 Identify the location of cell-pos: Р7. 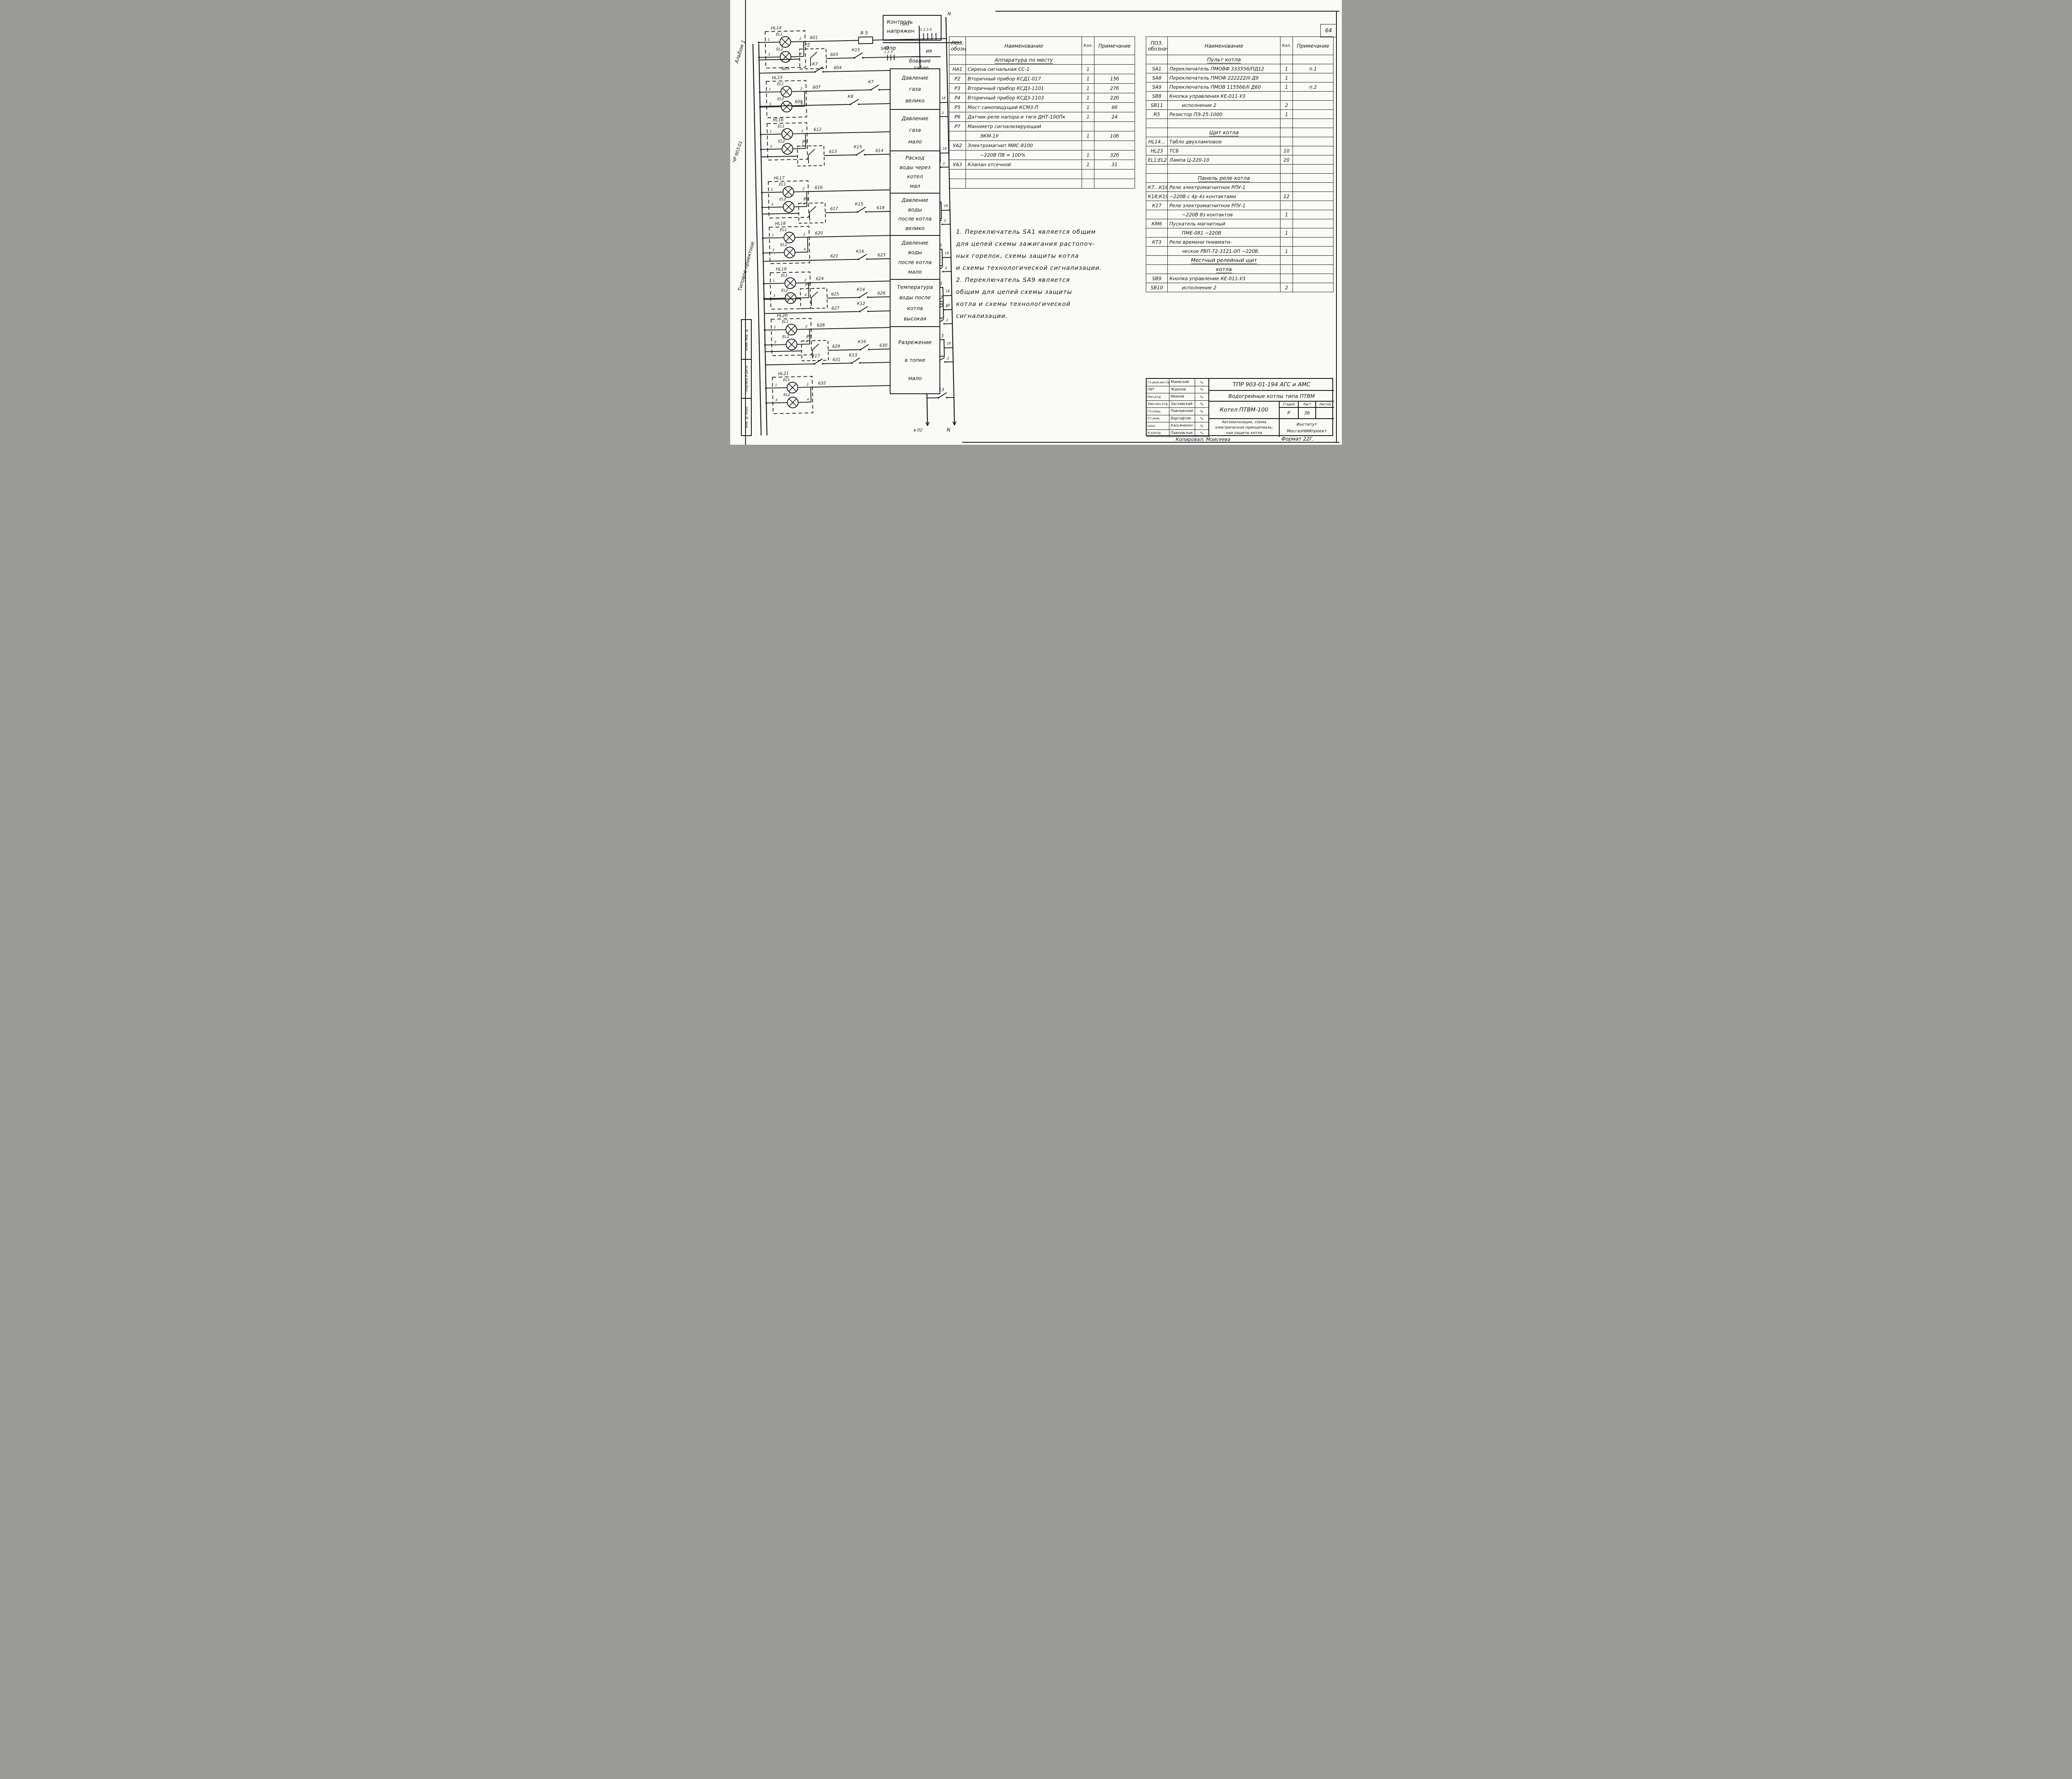
(957, 126).